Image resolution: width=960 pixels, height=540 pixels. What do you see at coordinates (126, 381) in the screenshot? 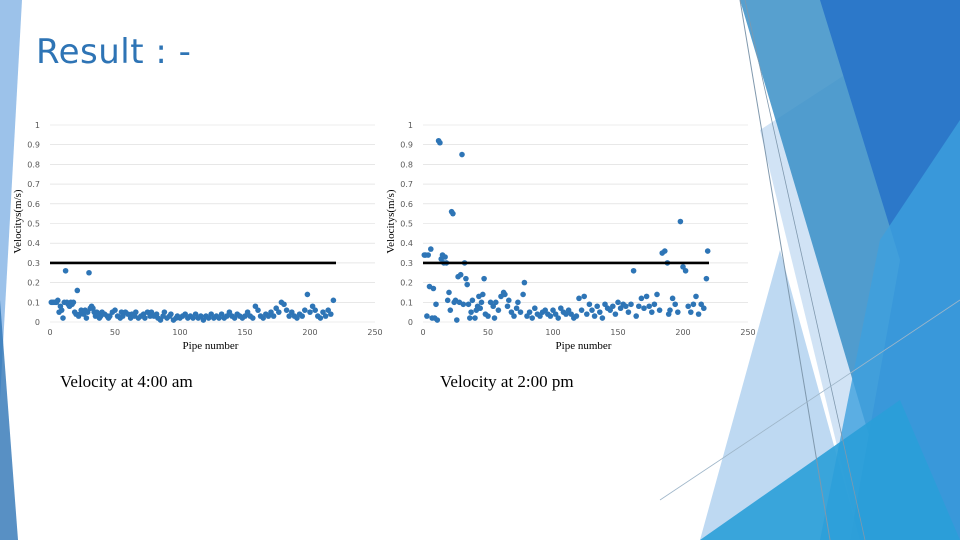
I see `caption-4am: Velocity at 4:00 am` at bounding box center [126, 381].